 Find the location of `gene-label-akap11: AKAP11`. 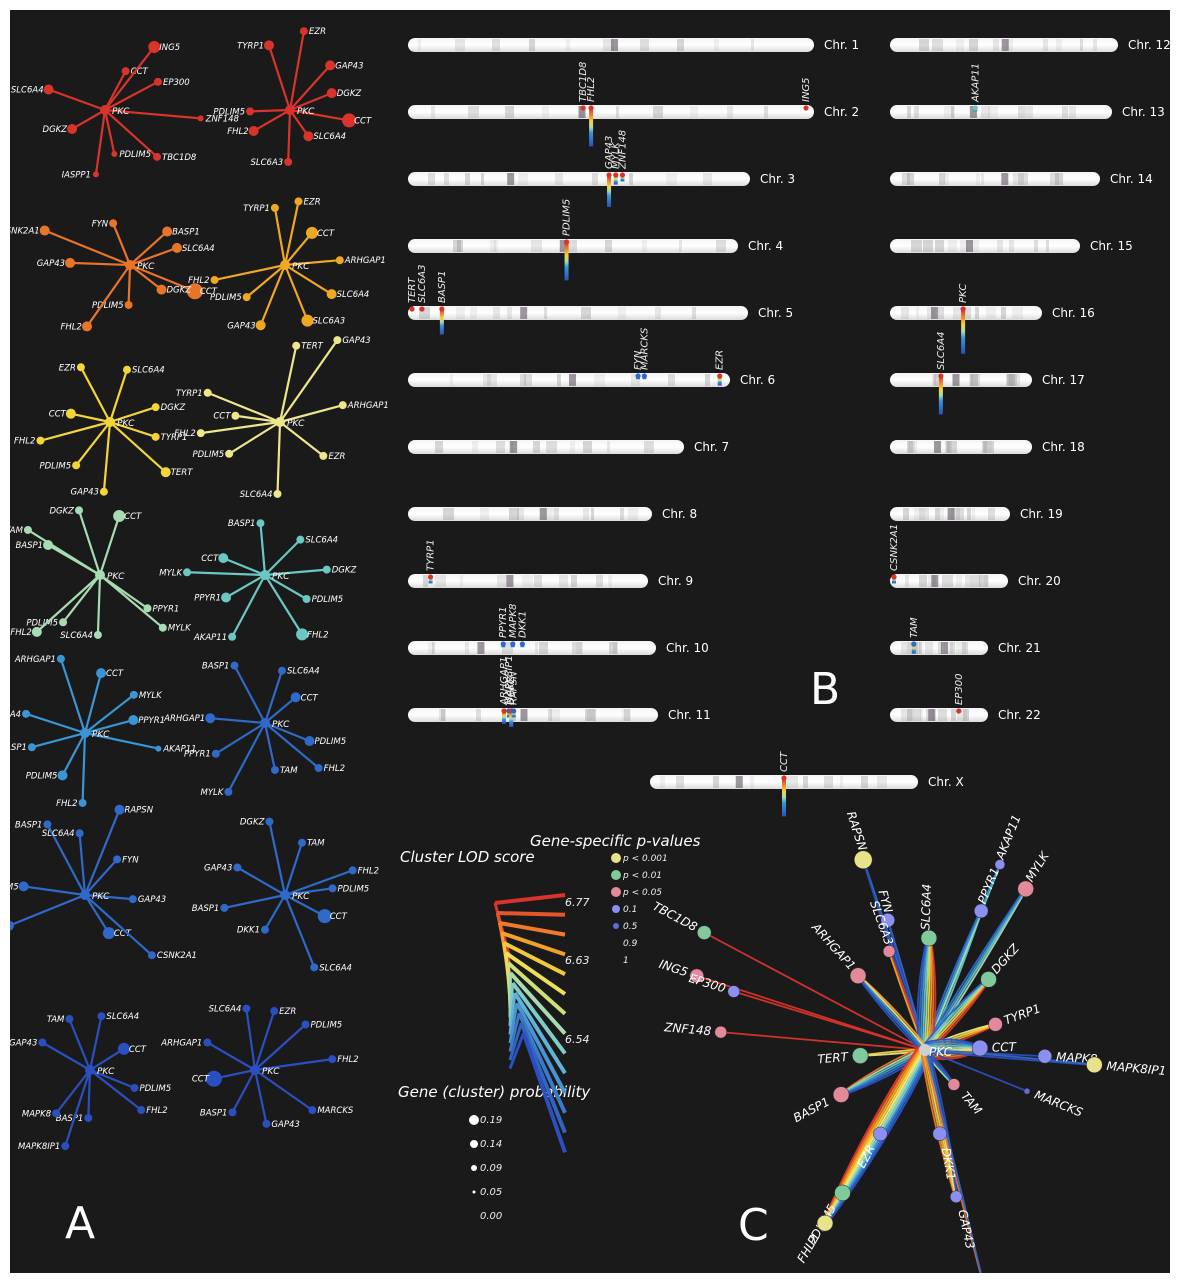

gene-label-akap11: AKAP11 is located at coordinates (179, 750).